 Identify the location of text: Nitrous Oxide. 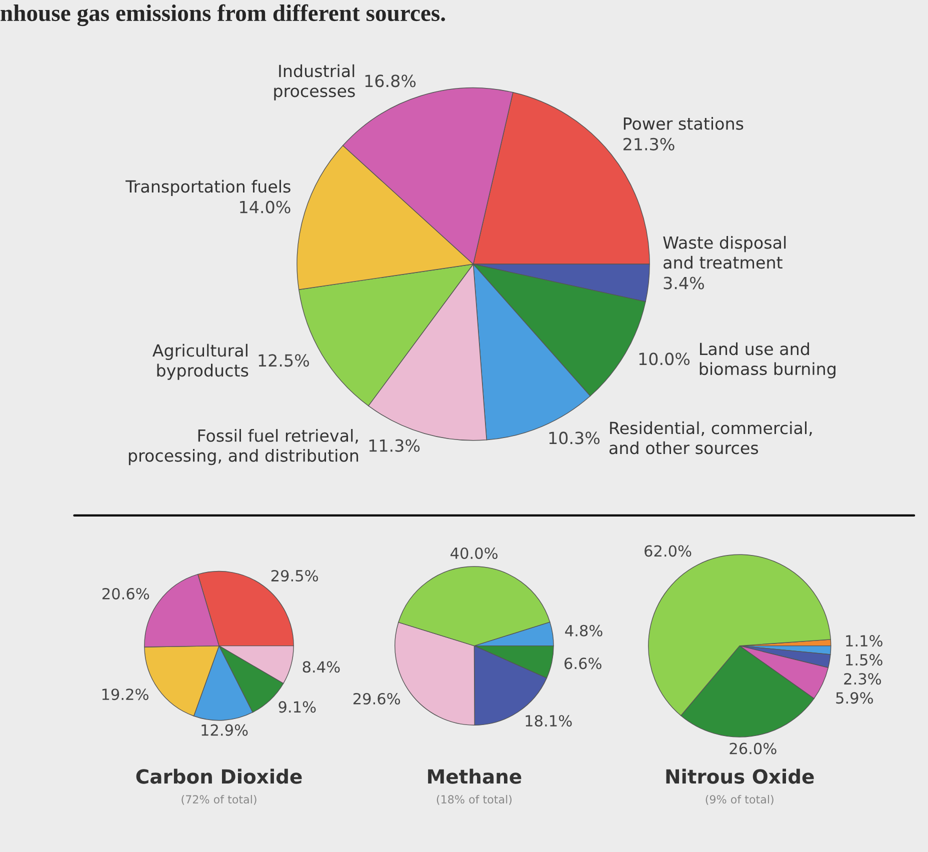
(740, 776).